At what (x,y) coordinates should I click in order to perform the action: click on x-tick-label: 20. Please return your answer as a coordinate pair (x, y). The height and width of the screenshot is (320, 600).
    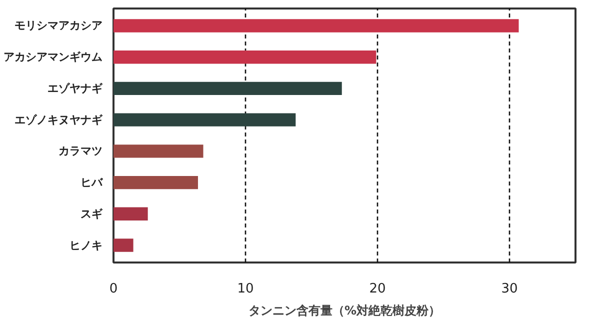
    Looking at the image, I should click on (377, 289).